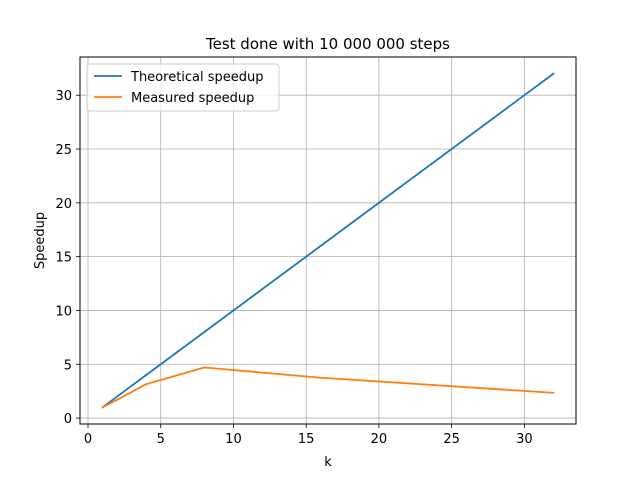 This screenshot has width=640, height=478. What do you see at coordinates (68, 419) in the screenshot?
I see `y-tick-label: 0` at bounding box center [68, 419].